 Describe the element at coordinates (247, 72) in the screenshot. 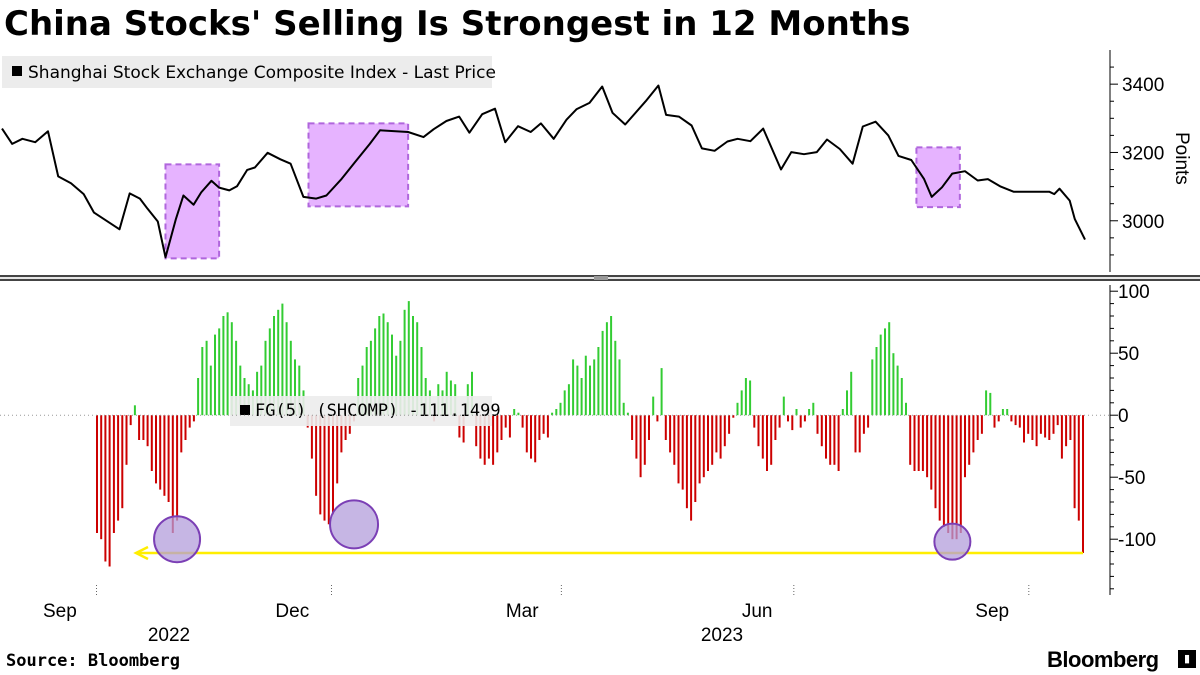

I see `price-legend-box` at that location.